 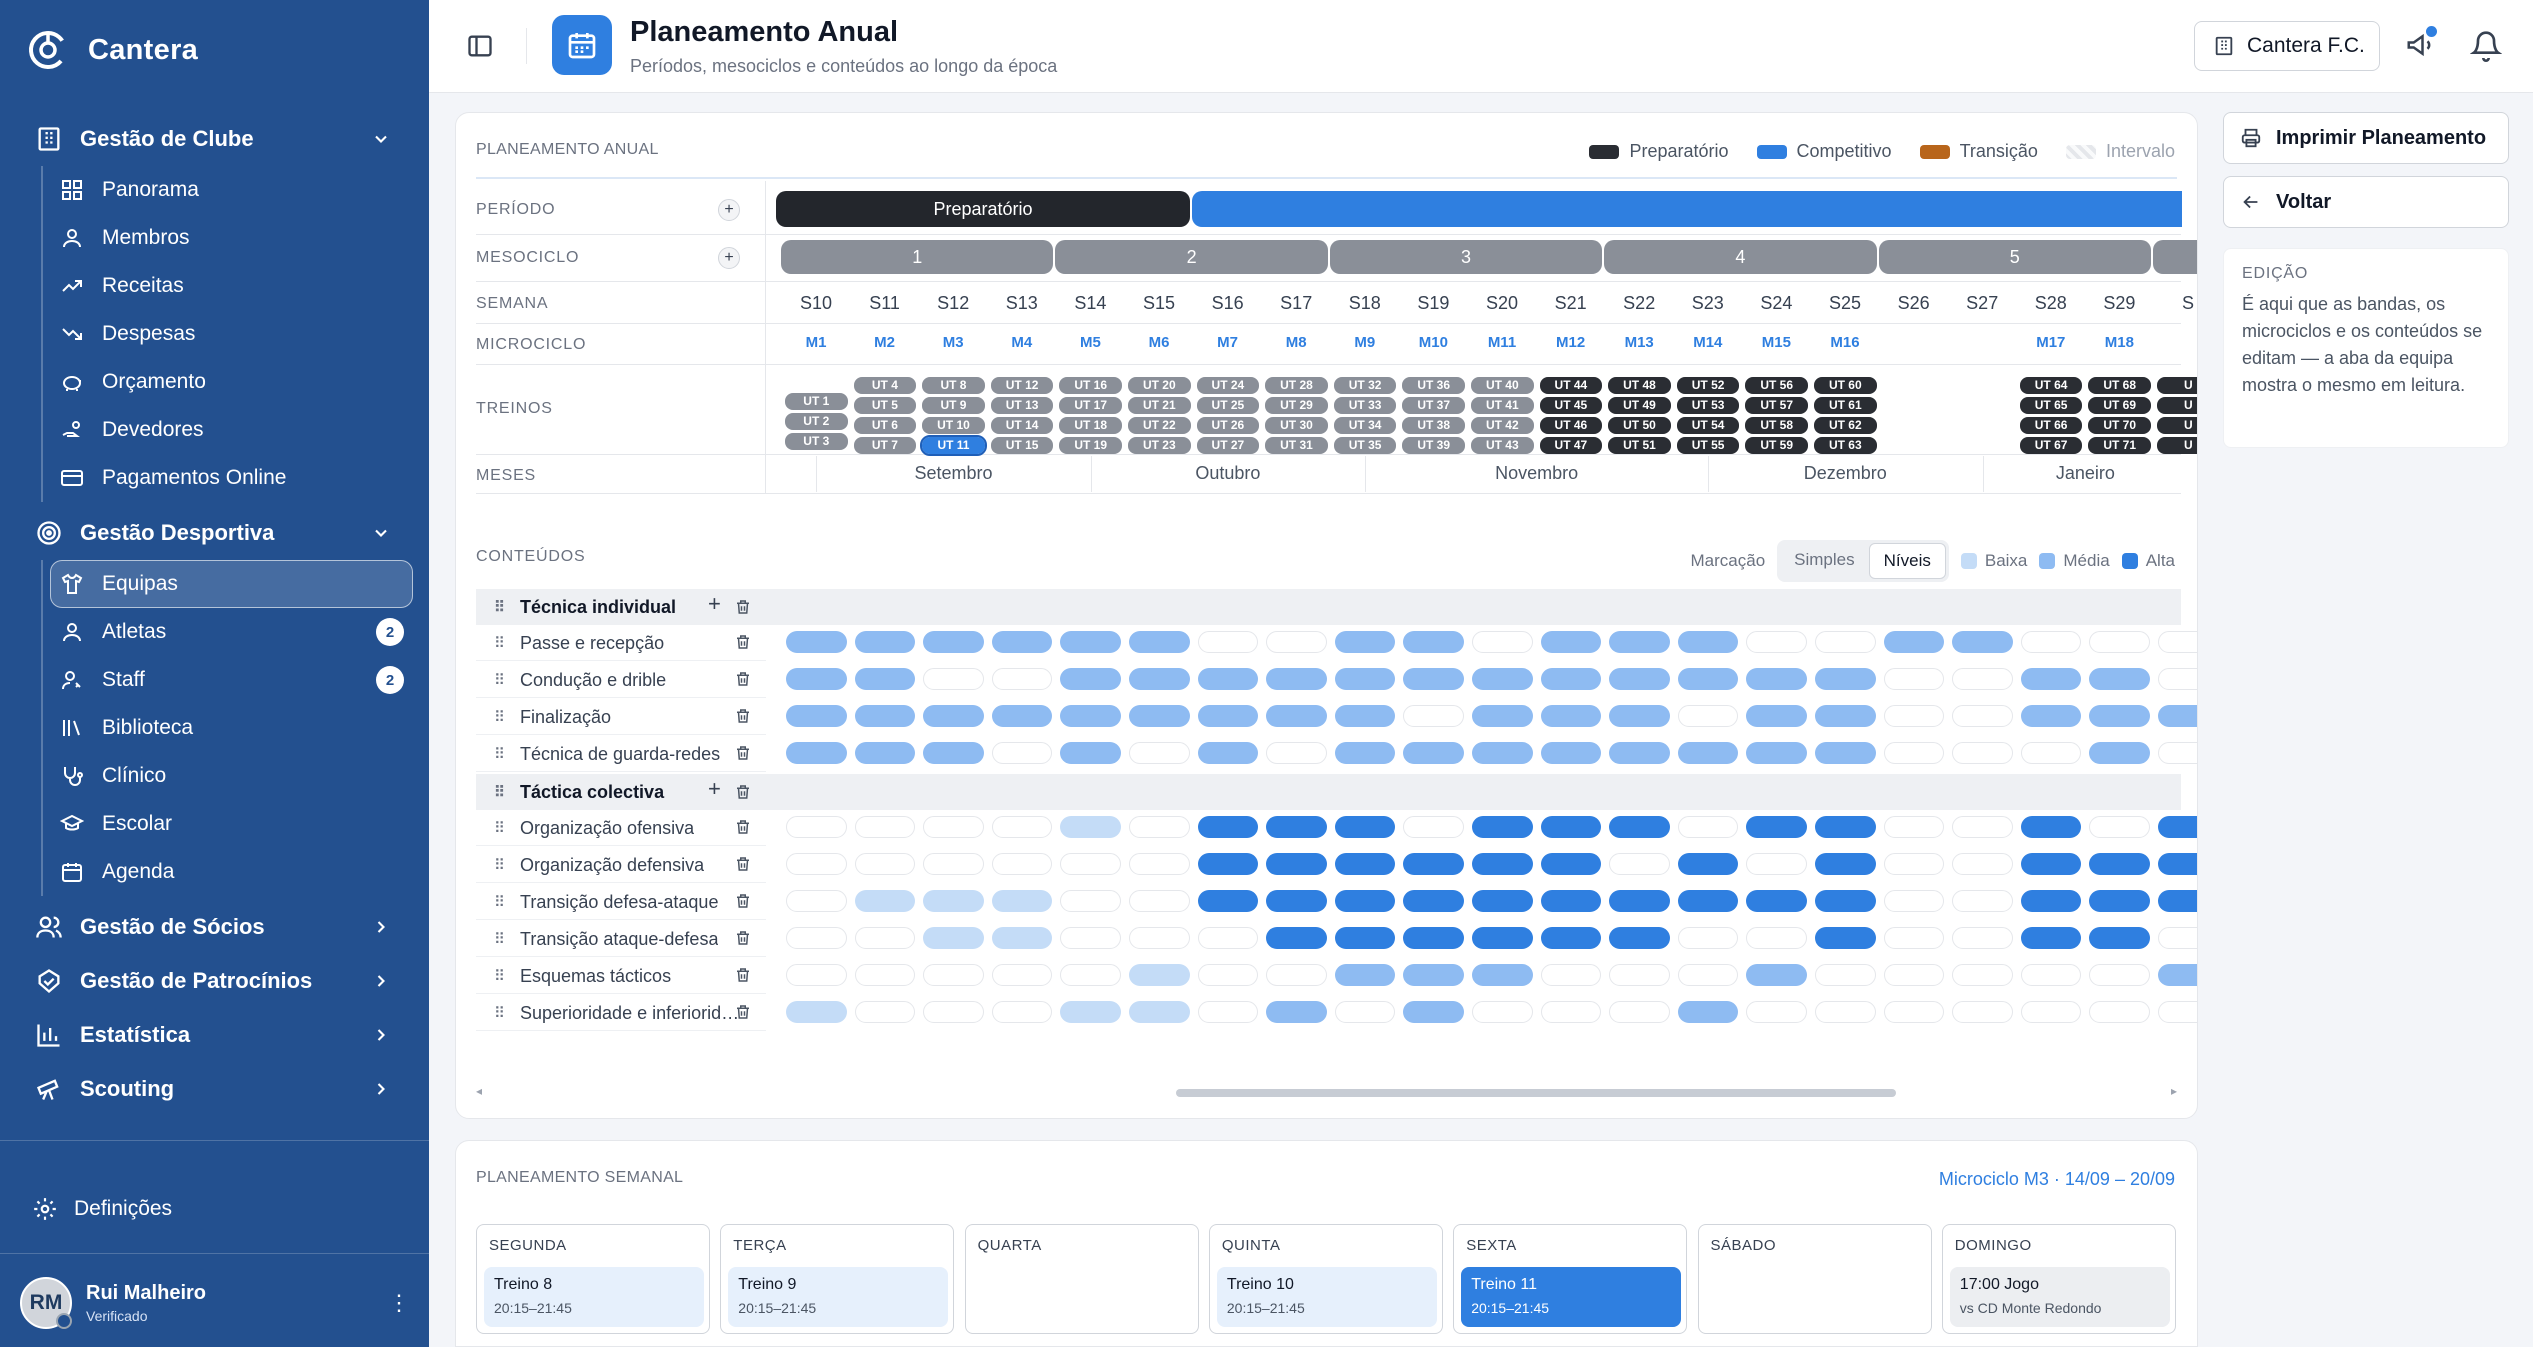 I want to click on training-unit-chip: UT 2, so click(x=816, y=421).